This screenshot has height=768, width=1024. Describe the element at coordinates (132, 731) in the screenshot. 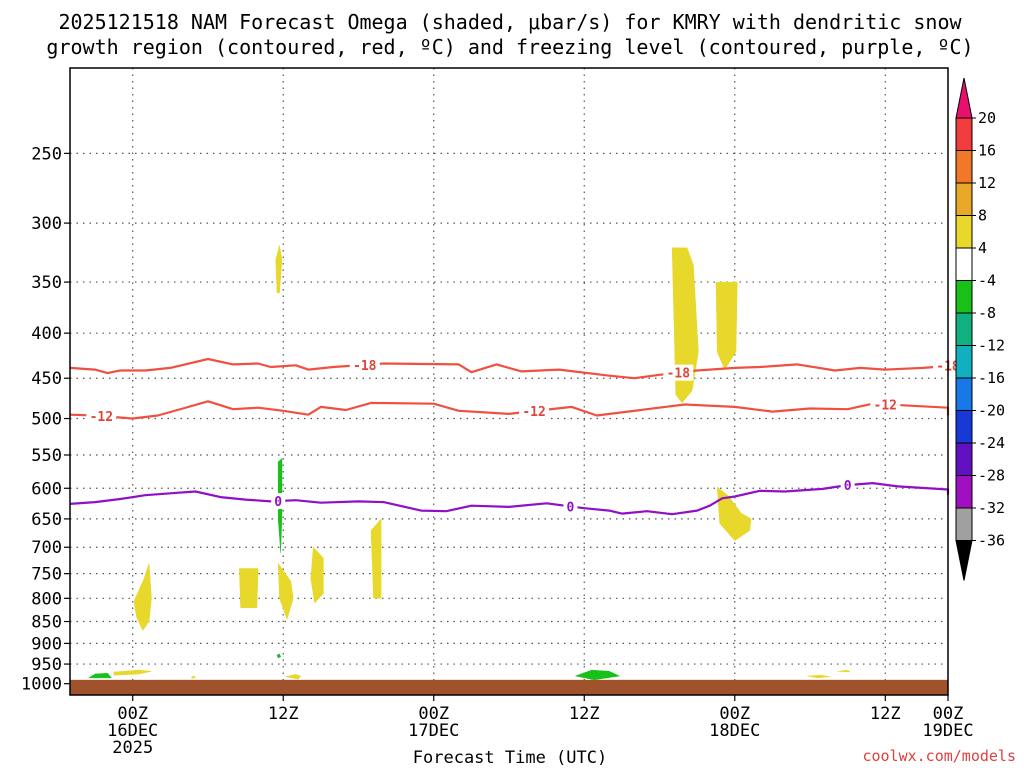

I see `x-tick-label: 16DEC` at that location.